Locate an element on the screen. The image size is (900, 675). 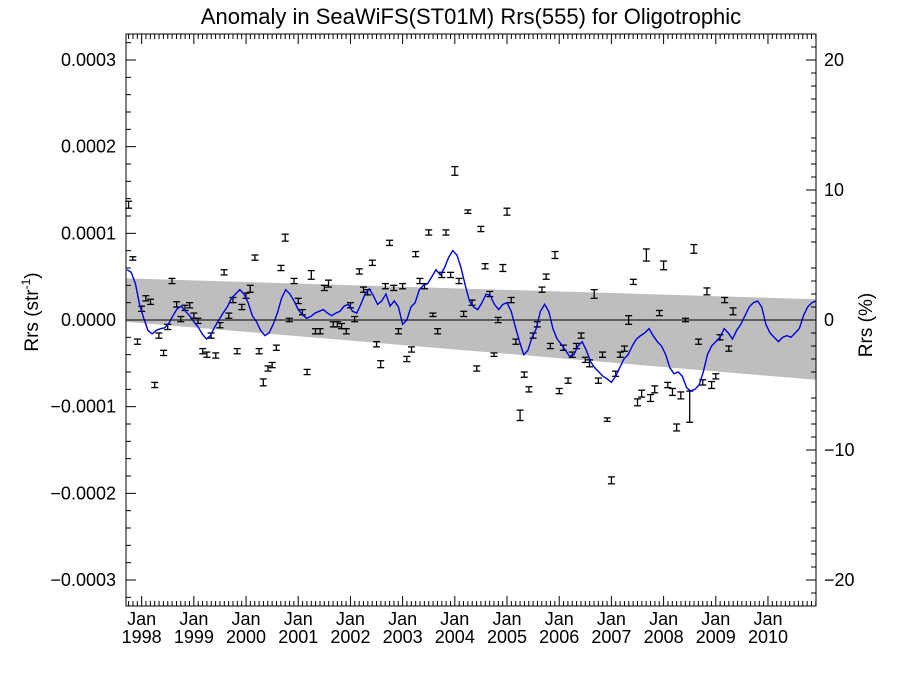
left-axis-title-close: ) is located at coordinates (32, 275).